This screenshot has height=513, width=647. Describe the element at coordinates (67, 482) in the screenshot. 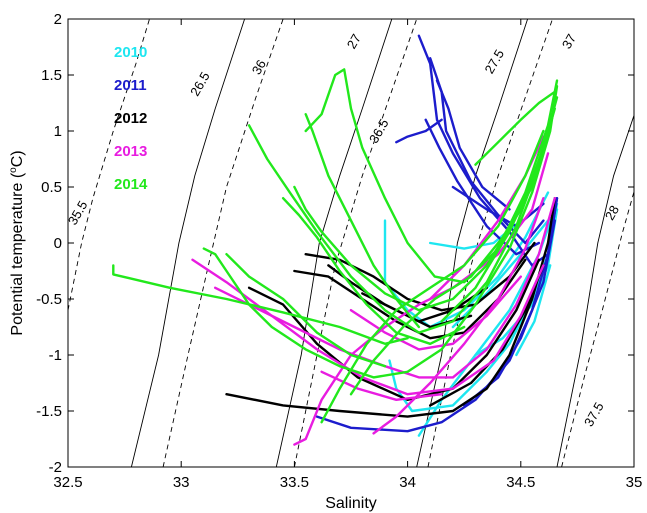

I see `x-tick-label: 32.5` at that location.